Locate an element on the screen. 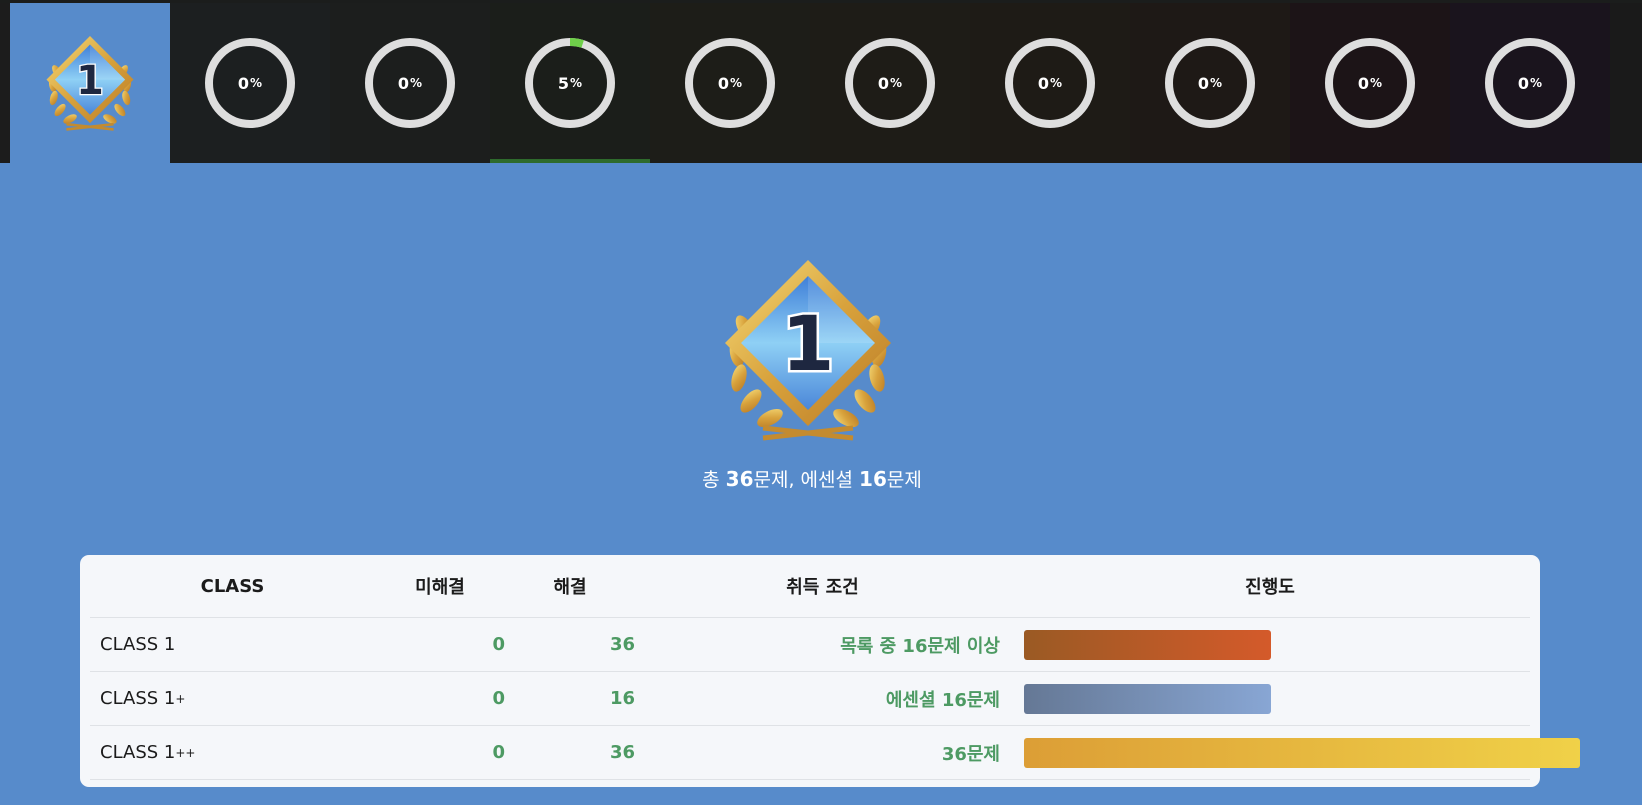  class-summary: 총 36문제, 에센셜 16문제 is located at coordinates (812, 478).